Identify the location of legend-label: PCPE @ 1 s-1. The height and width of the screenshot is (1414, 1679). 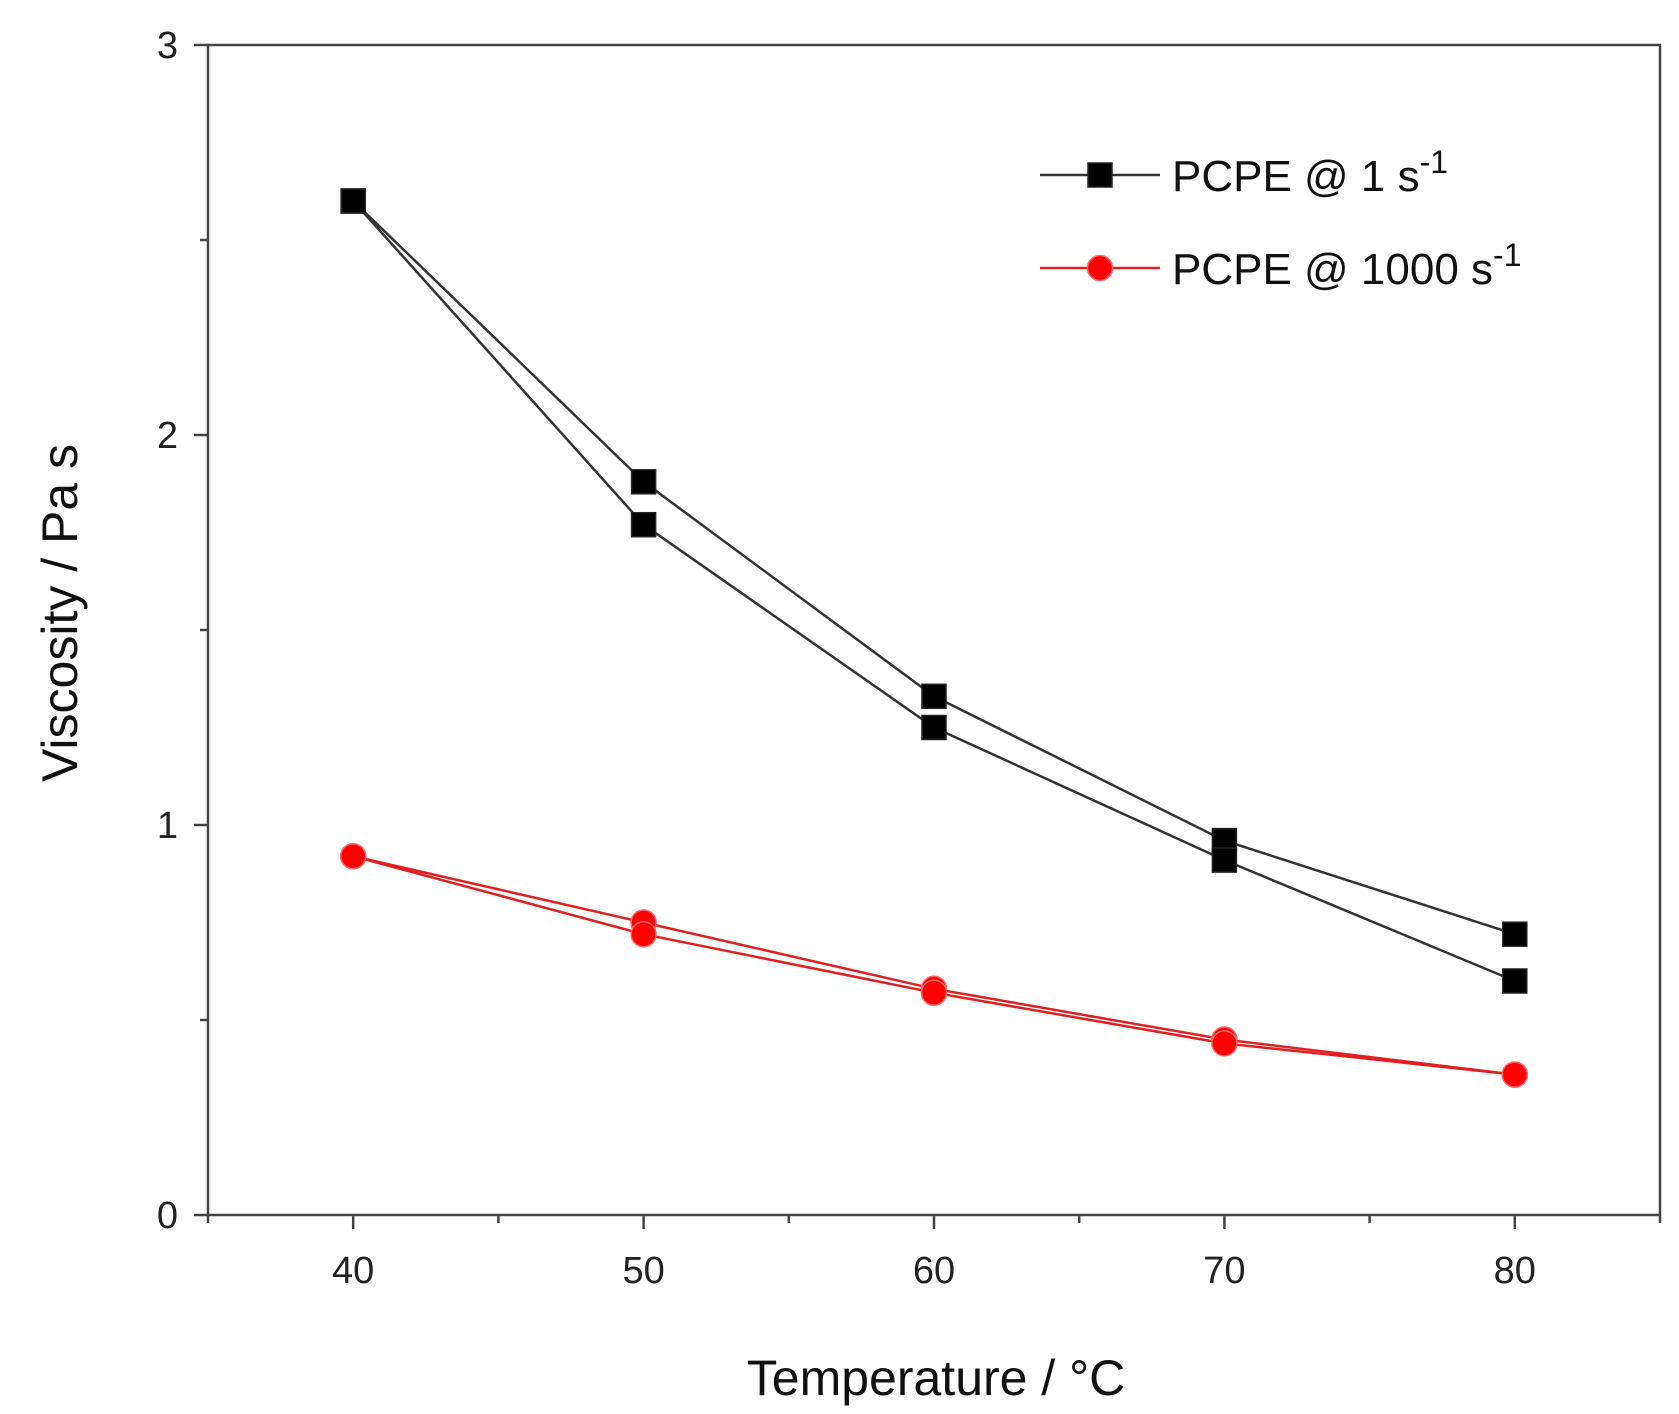
(1310, 172).